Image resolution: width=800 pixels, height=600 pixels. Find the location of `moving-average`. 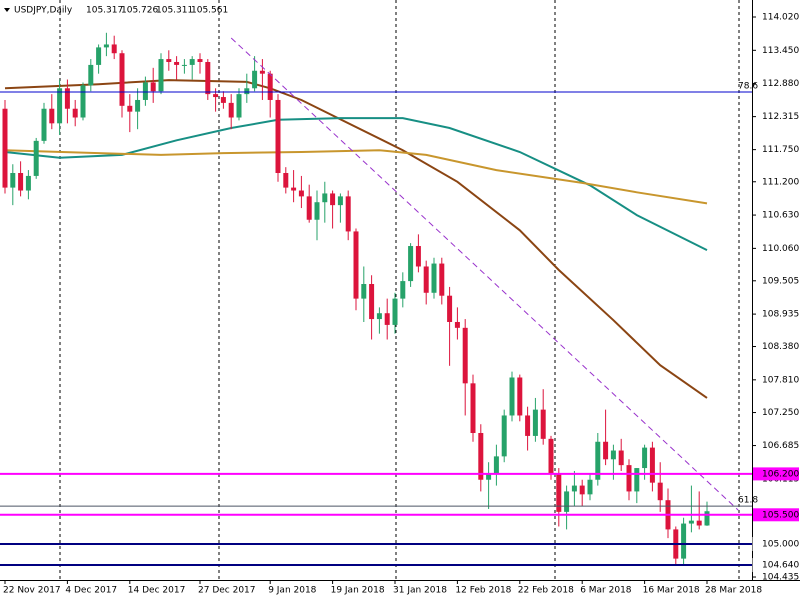

moving-average is located at coordinates (356, 177).